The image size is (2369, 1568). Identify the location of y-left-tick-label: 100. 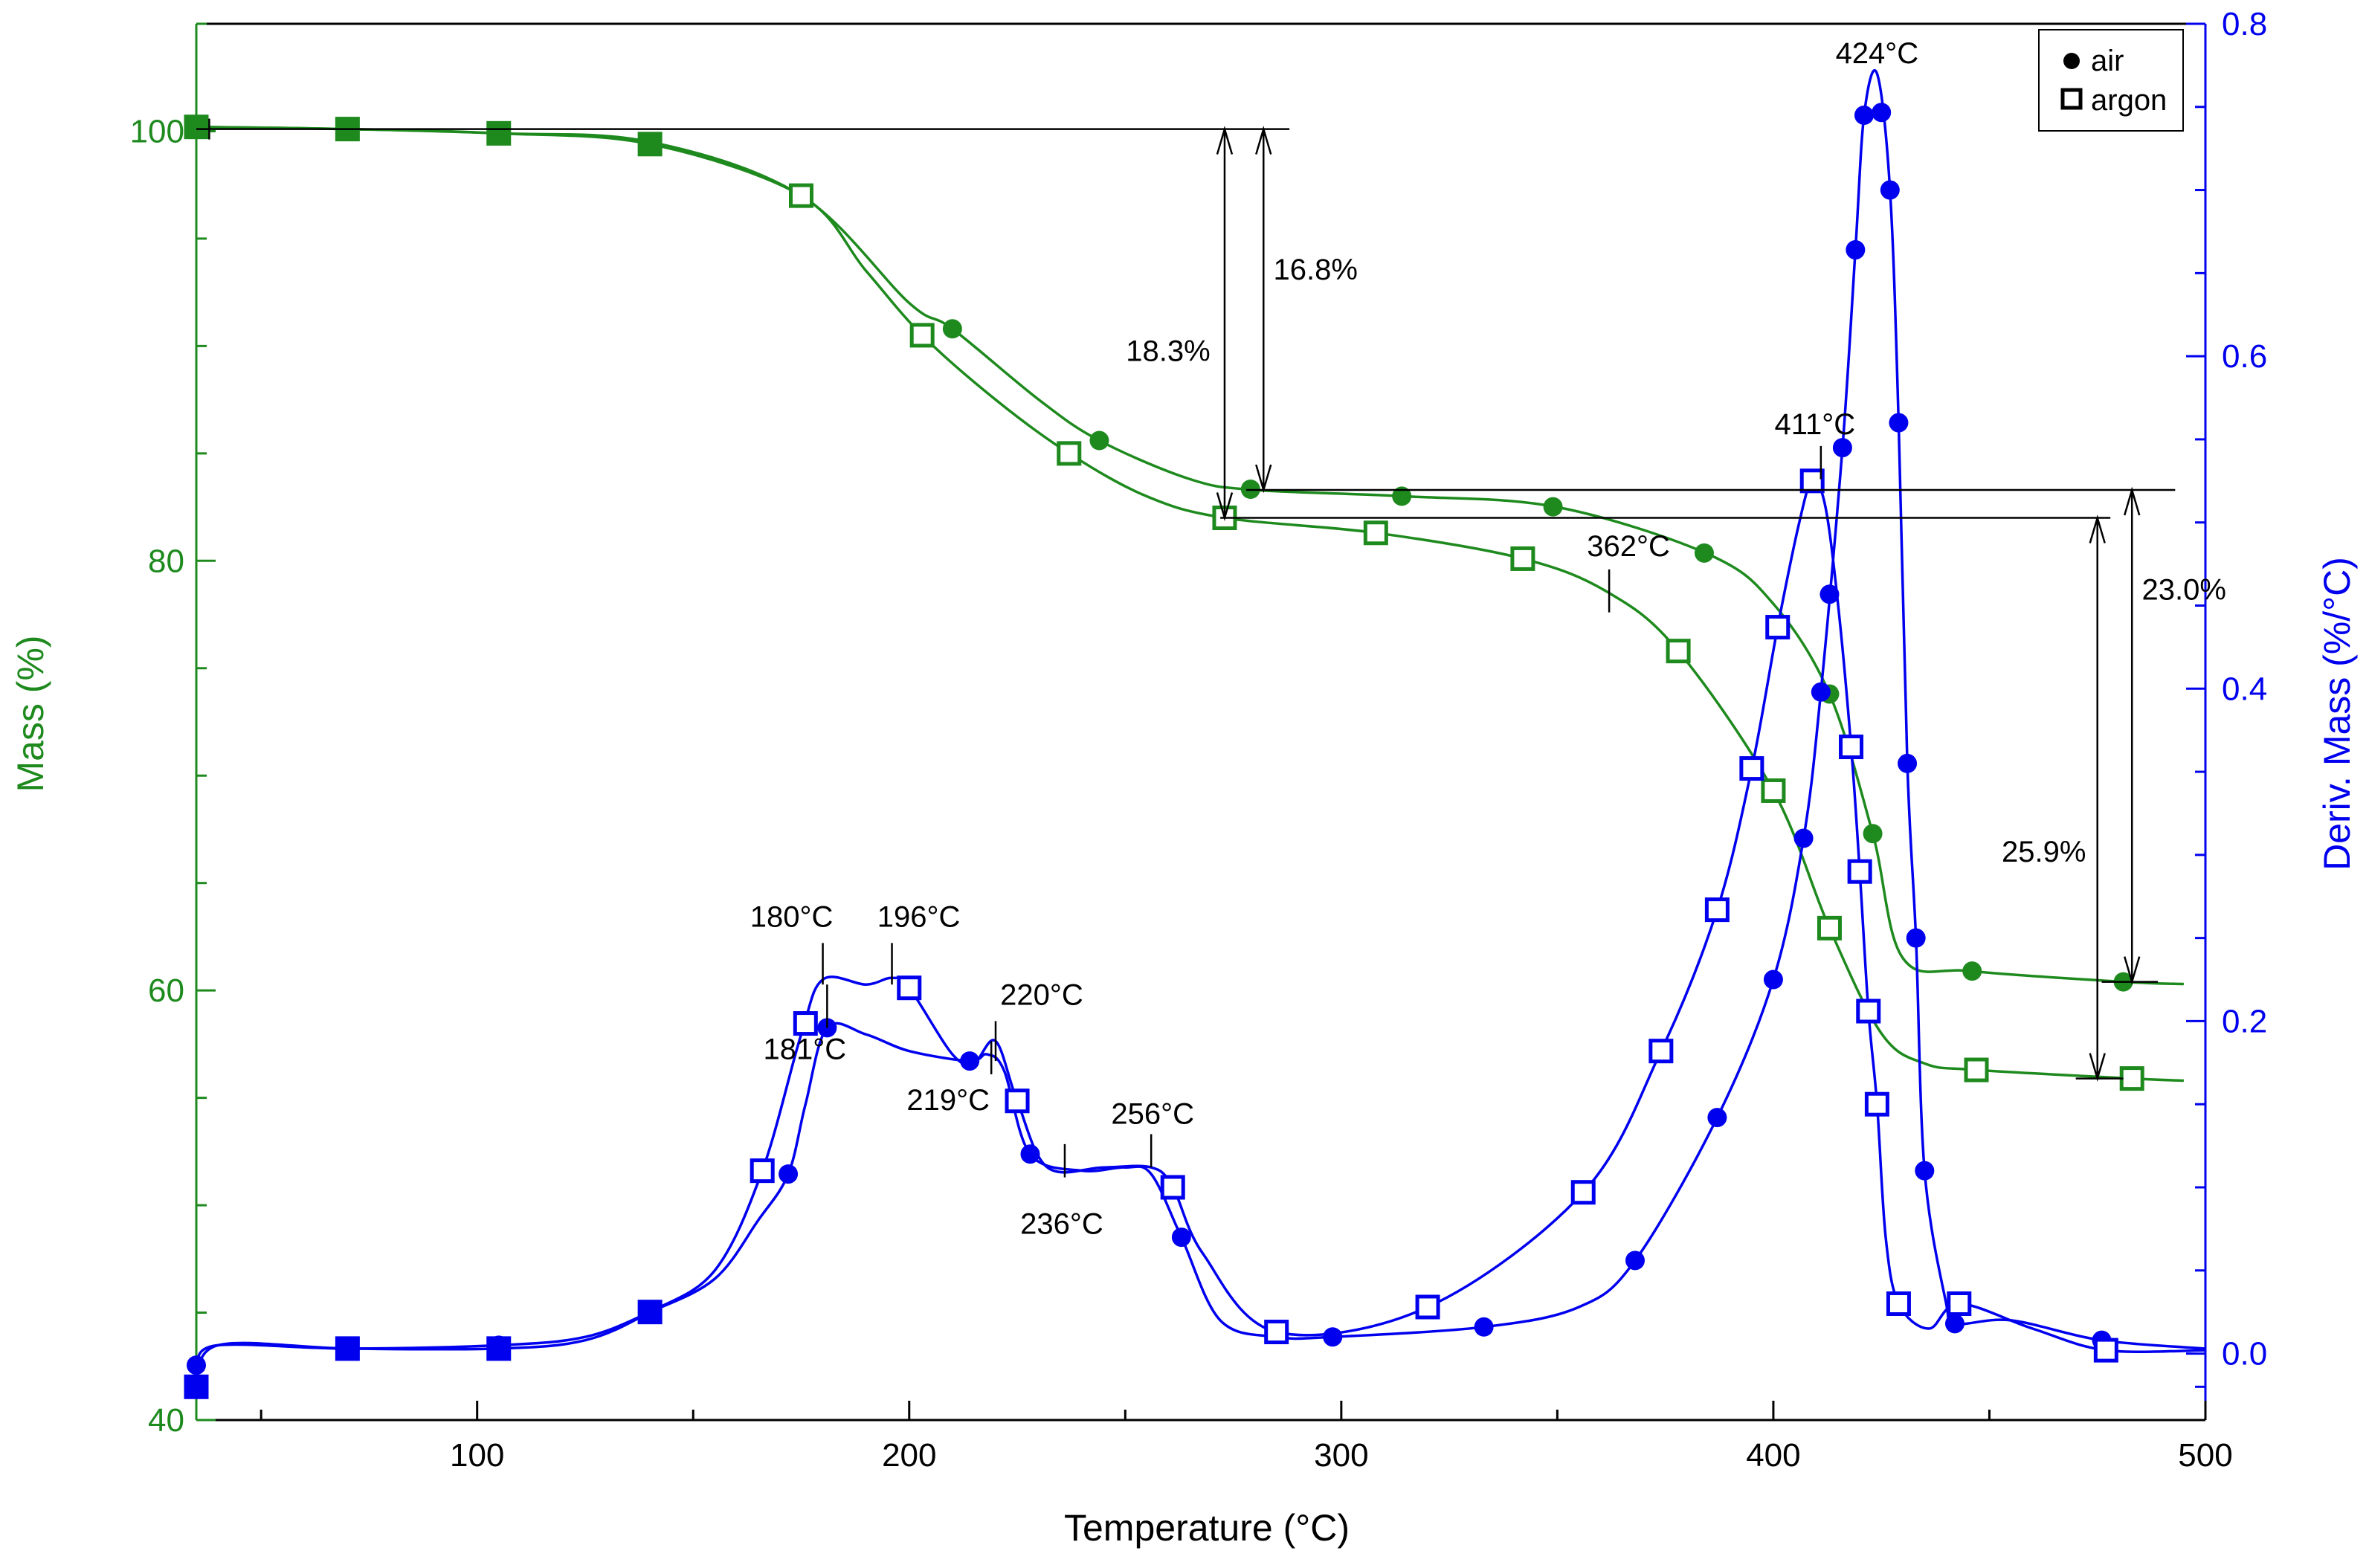
(157, 131).